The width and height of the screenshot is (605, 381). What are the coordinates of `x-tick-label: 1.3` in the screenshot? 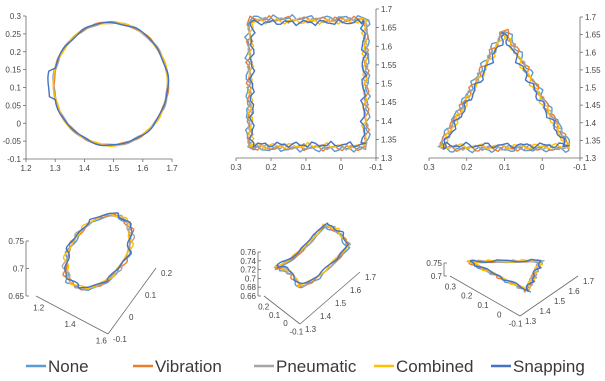 It's located at (56, 168).